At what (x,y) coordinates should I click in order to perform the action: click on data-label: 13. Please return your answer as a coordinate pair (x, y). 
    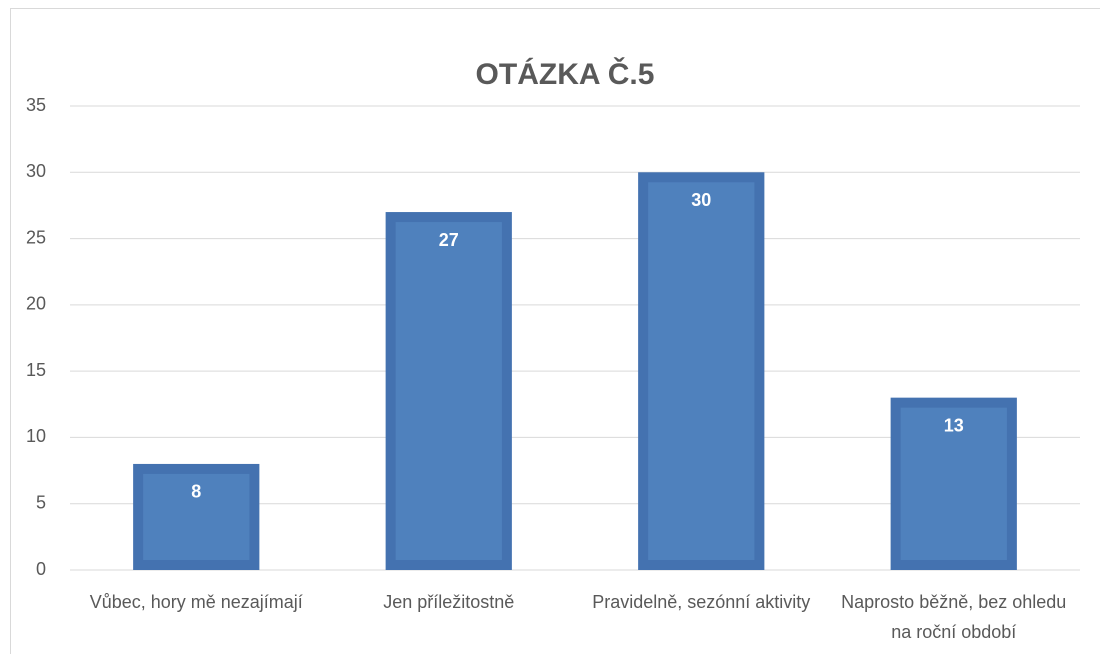
    Looking at the image, I should click on (954, 425).